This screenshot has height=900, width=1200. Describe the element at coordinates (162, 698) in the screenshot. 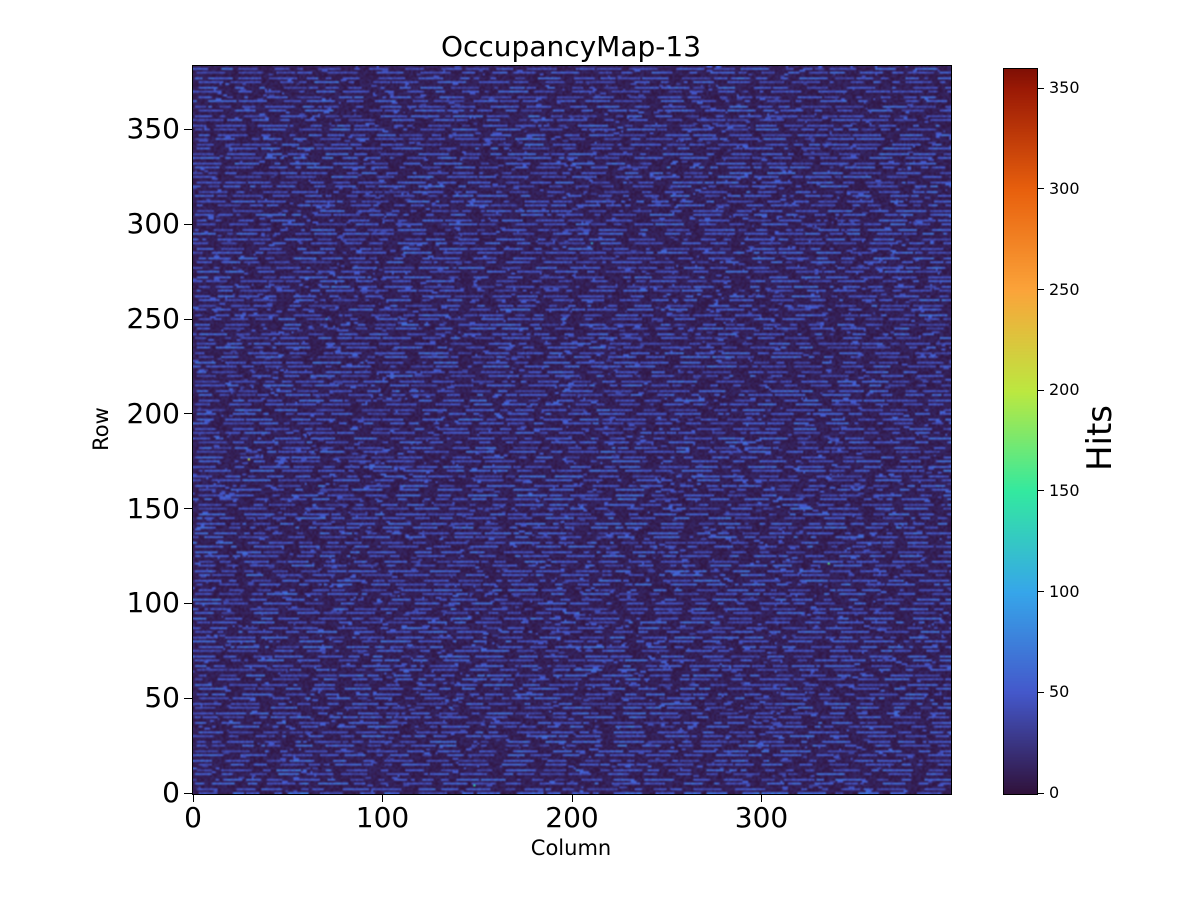

I see `y-tick-label: 50` at that location.